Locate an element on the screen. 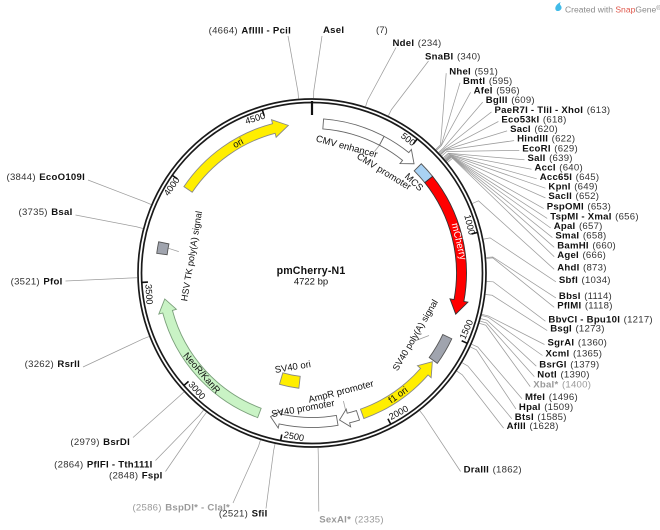 Image resolution: width=660 pixels, height=530 pixels. svg-text: 2500 is located at coordinates (294, 437).